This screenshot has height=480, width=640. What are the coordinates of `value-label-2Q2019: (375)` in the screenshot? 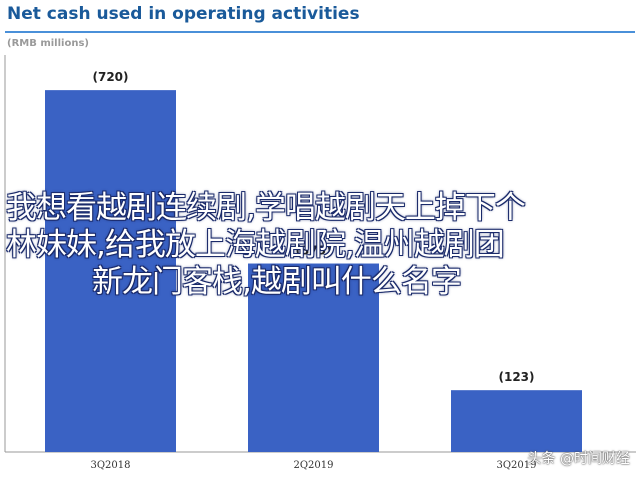 It's located at (313, 251).